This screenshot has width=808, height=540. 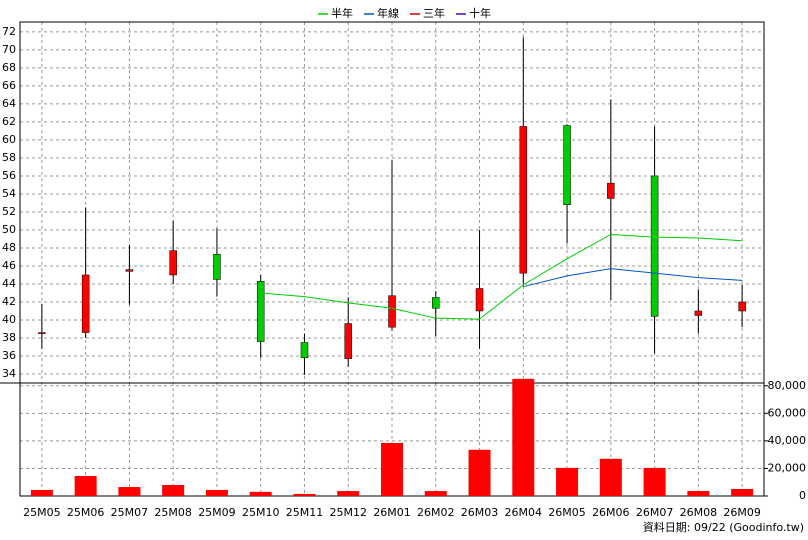 I want to click on x-tick-label: 25M10, so click(x=261, y=512).